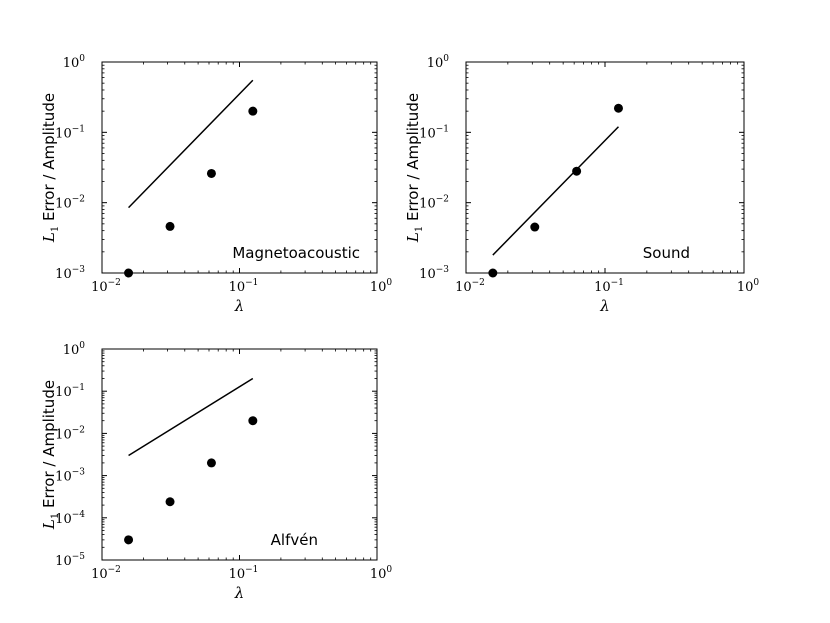 This screenshot has height=623, width=830. What do you see at coordinates (70, 560) in the screenshot?
I see `y-tick-label: 10⁻⁵` at bounding box center [70, 560].